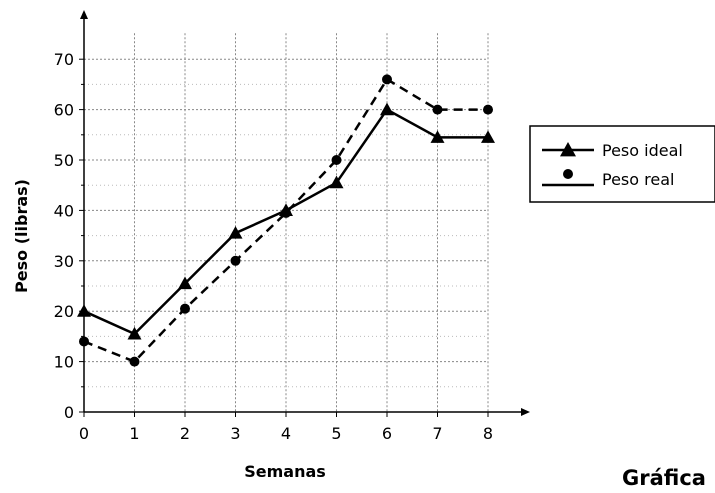  I want to click on y-axis-label: Peso (libras), so click(21, 236).